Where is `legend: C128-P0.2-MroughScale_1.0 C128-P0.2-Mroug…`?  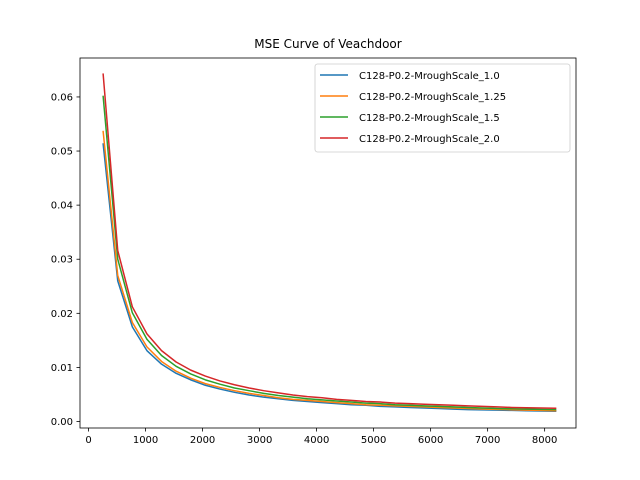
legend: C128-P0.2-MroughScale_1.0 C128-P0.2-Mroug… is located at coordinates (442, 108).